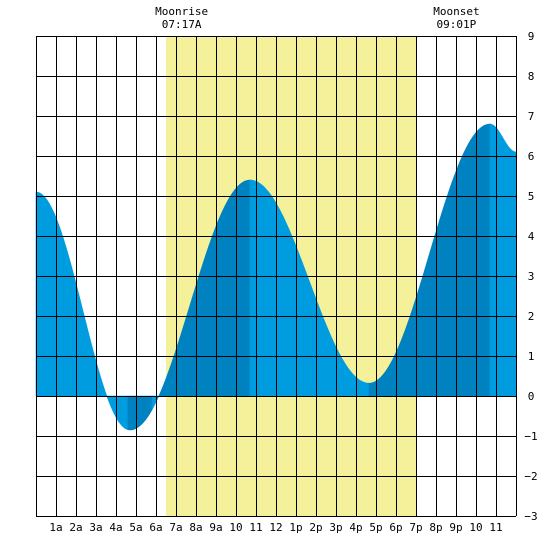 This screenshot has width=550, height=550. I want to click on moon-event-label: Moonrise, so click(181, 11).